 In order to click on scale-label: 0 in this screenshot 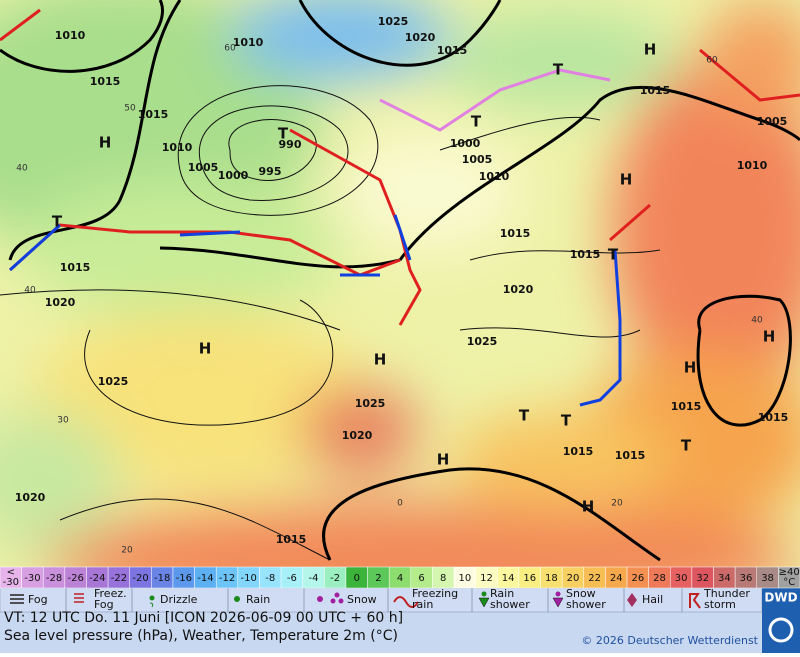, I will do `click(357, 578)`.